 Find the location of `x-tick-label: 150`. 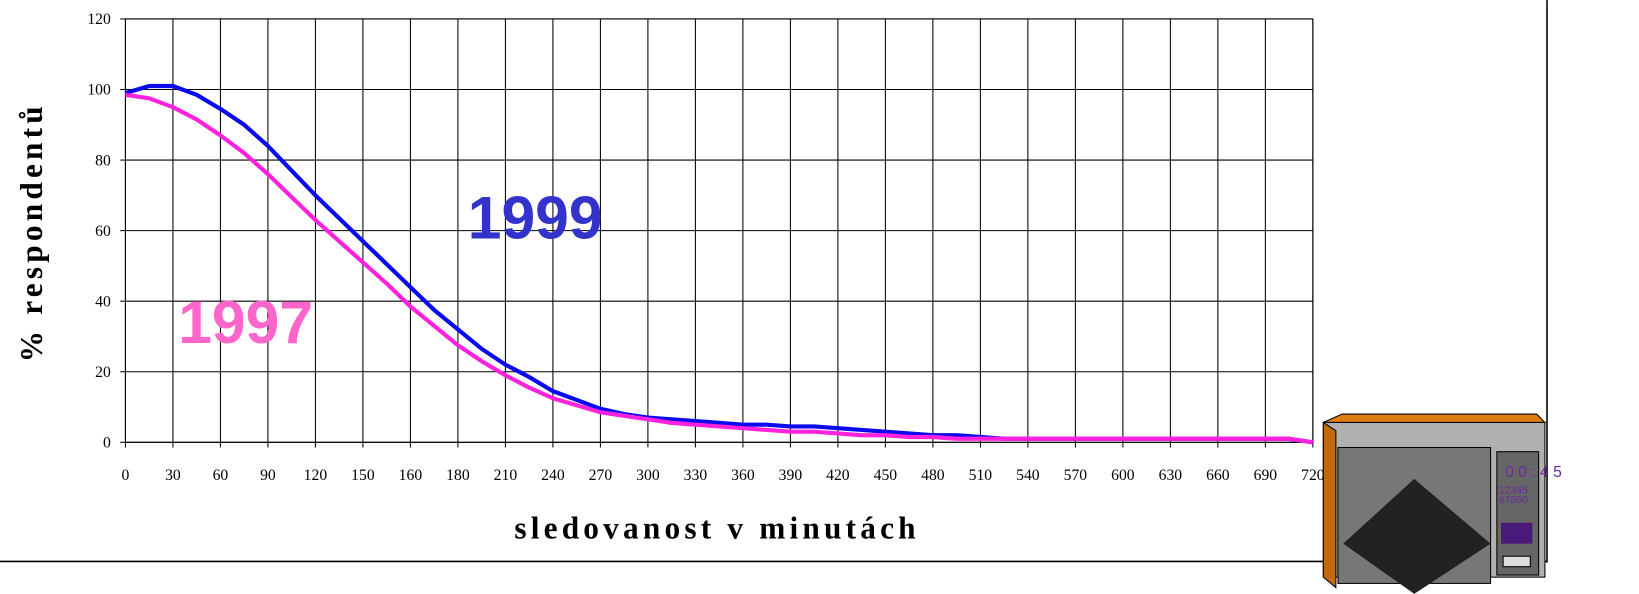

x-tick-label: 150 is located at coordinates (363, 475).